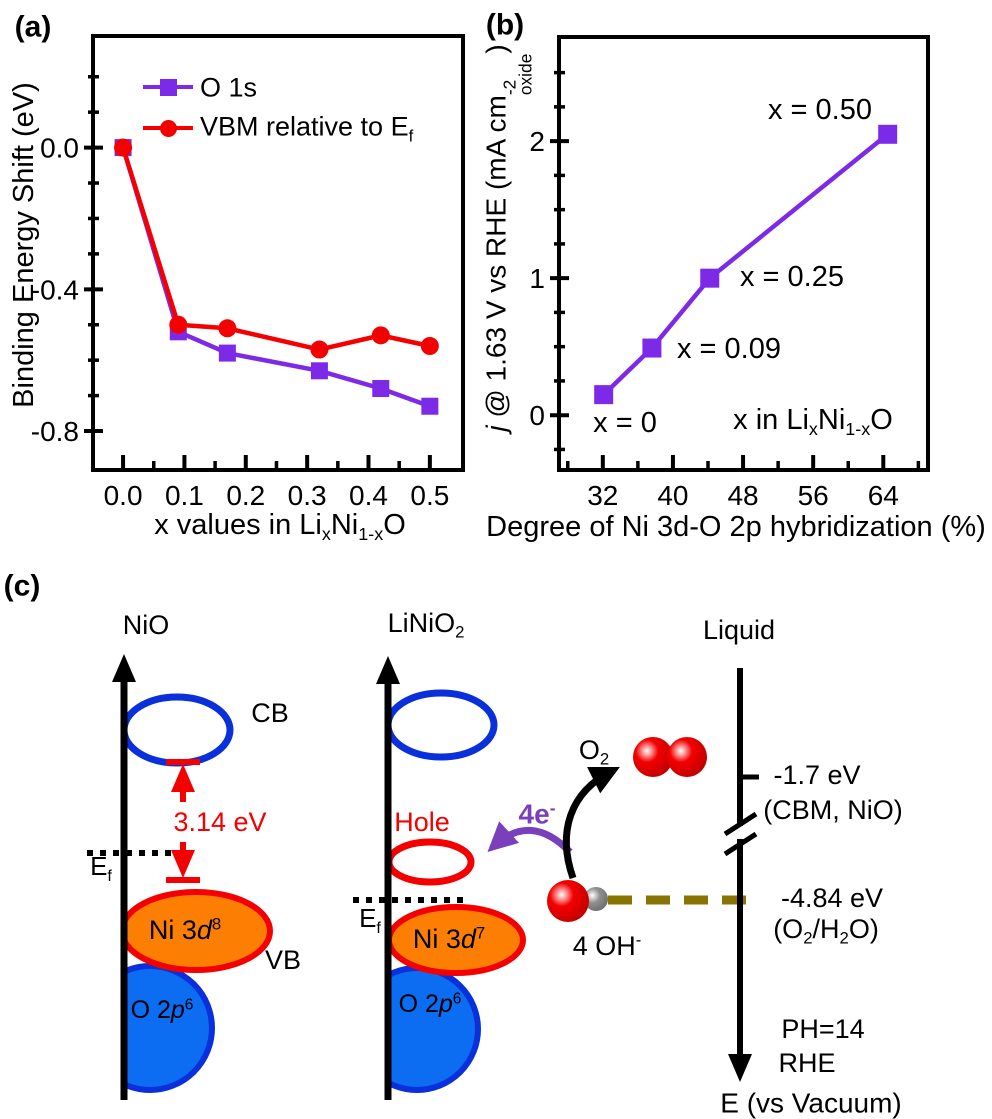 This screenshot has height=1119, width=992. Describe the element at coordinates (307, 495) in the screenshot. I see `x-tick-label: 0.3` at that location.